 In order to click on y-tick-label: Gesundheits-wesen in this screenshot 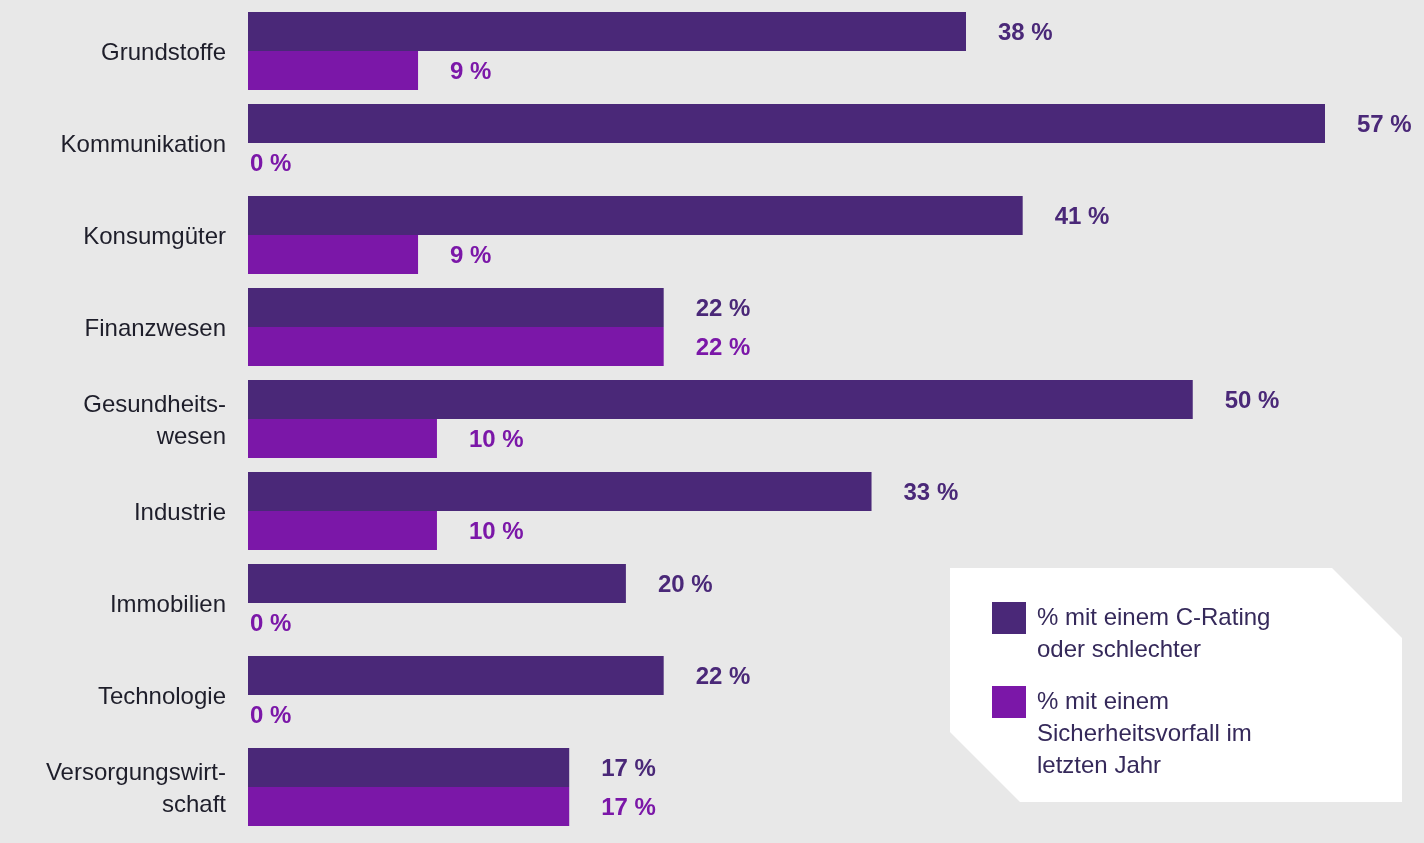, I will do `click(154, 419)`.